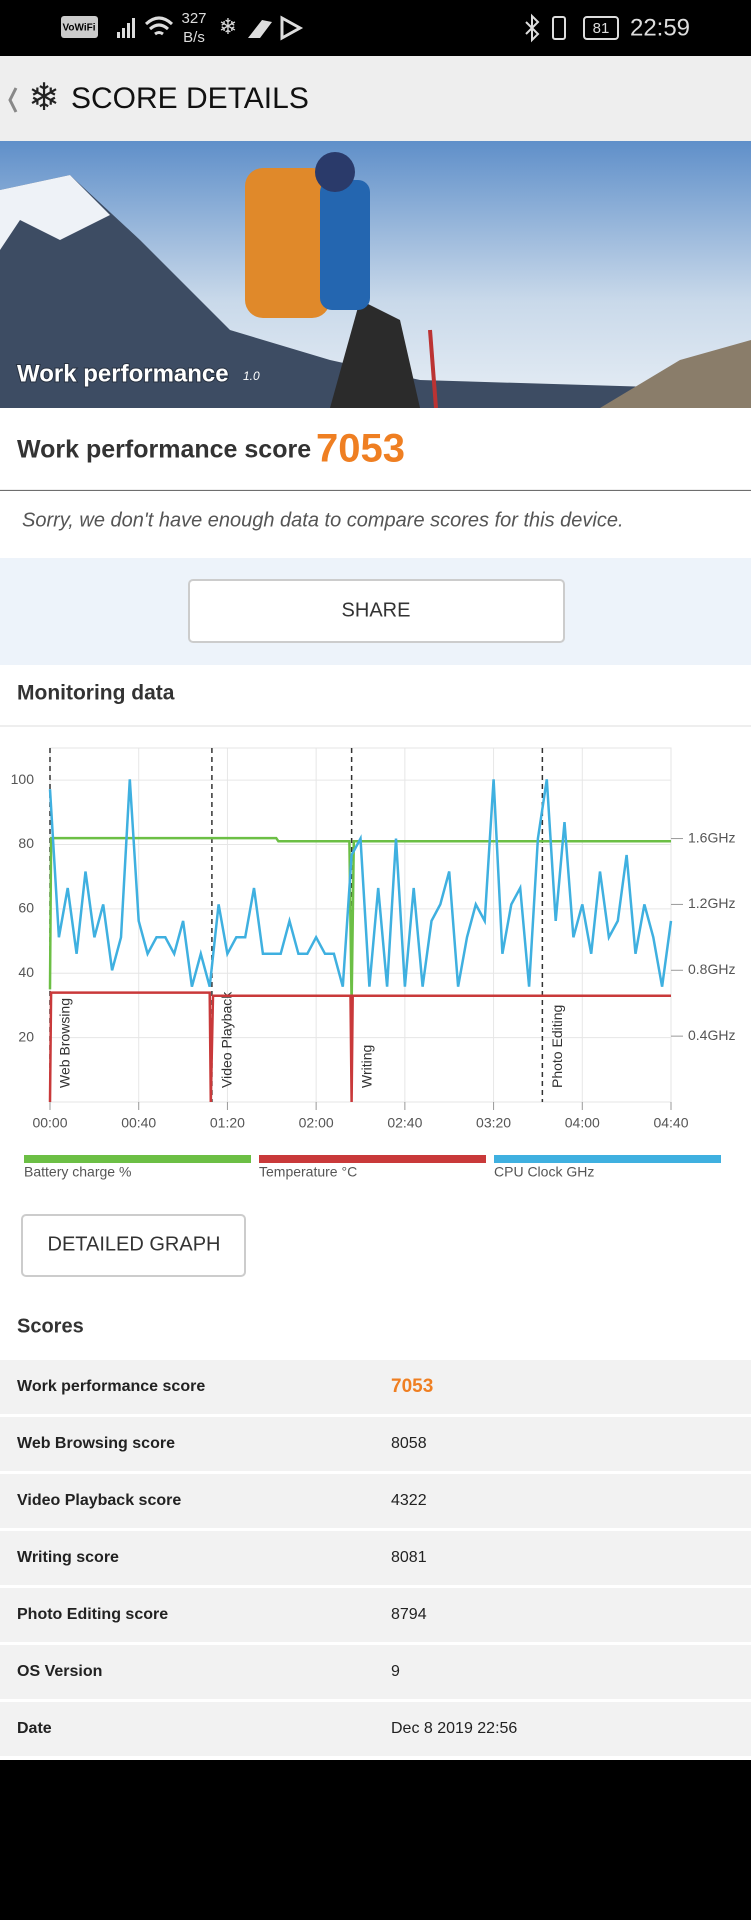 This screenshot has height=1920, width=751. Describe the element at coordinates (711, 903) in the screenshot. I see `y2-tick-label: 1.2GHz` at that location.